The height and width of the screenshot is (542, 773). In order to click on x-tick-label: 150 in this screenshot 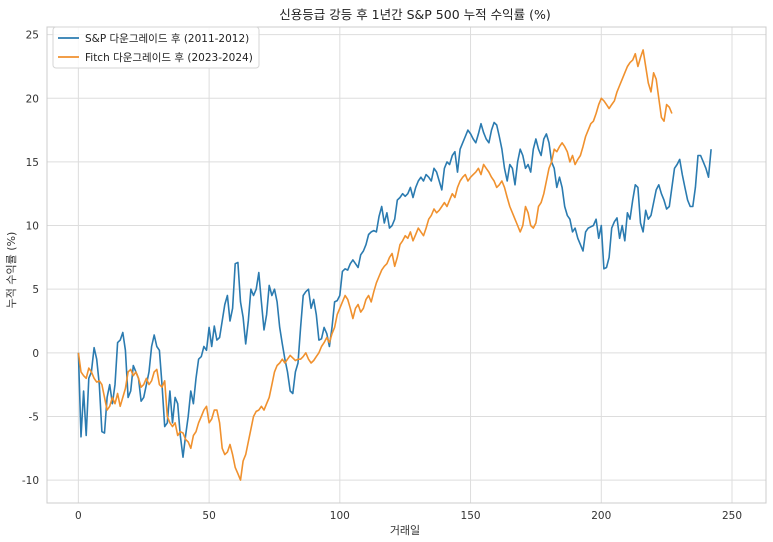, I will do `click(471, 516)`.